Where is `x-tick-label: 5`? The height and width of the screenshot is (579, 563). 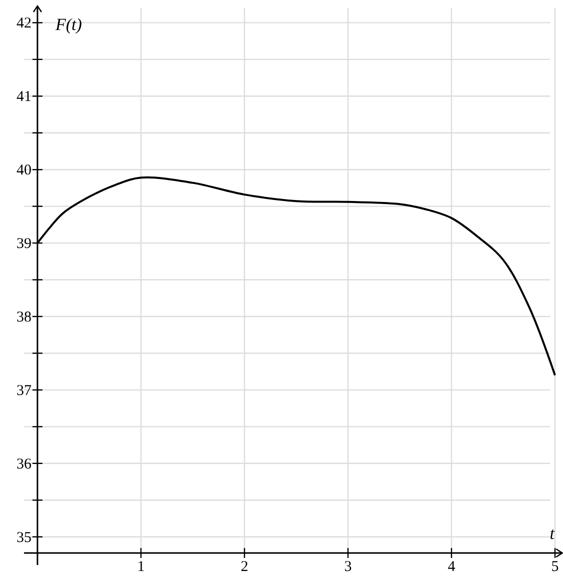
x-tick-label: 5 is located at coordinates (555, 567).